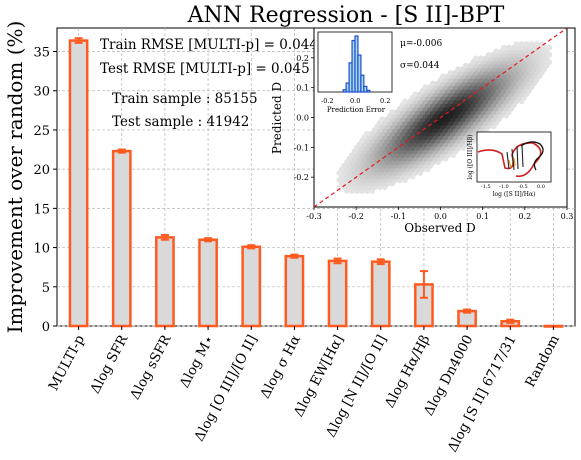  What do you see at coordinates (514, 194) in the screenshot?
I see `bpt-x-label: log ([S II]/Hα)` at bounding box center [514, 194].